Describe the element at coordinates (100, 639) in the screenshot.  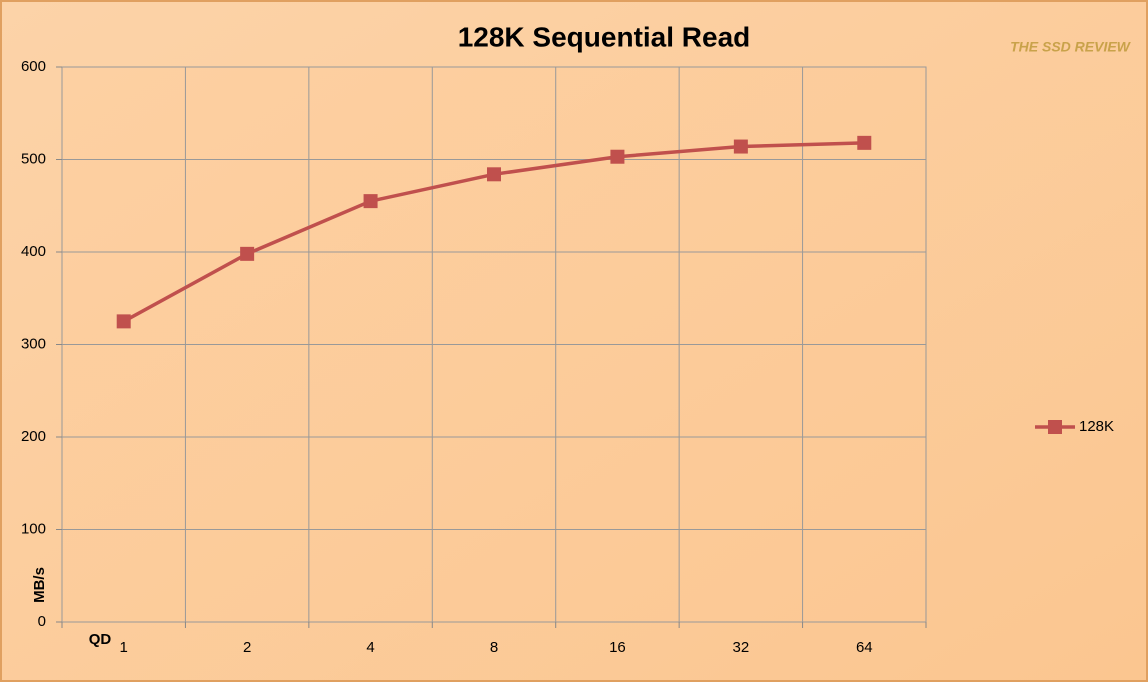
I see `x-axis-label: QD` at that location.